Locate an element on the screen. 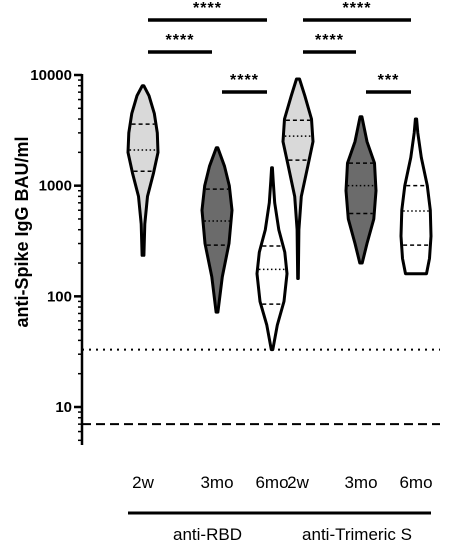  y-tick-label: 100 is located at coordinates (59, 296).